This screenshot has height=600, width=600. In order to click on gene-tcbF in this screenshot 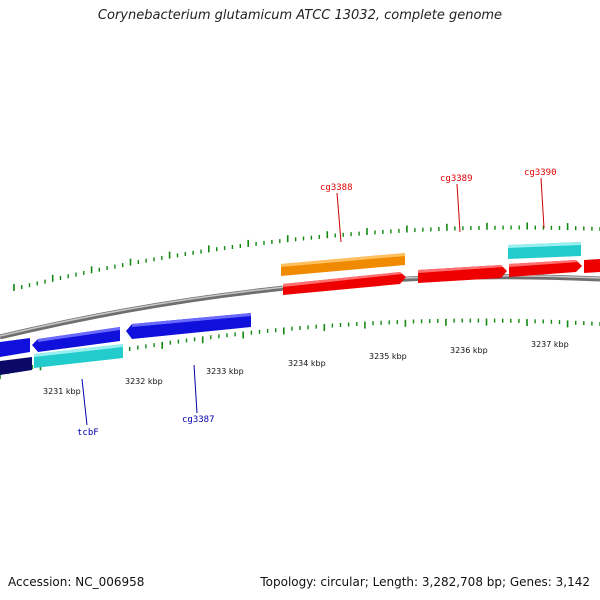, I will do `click(76, 339)`.